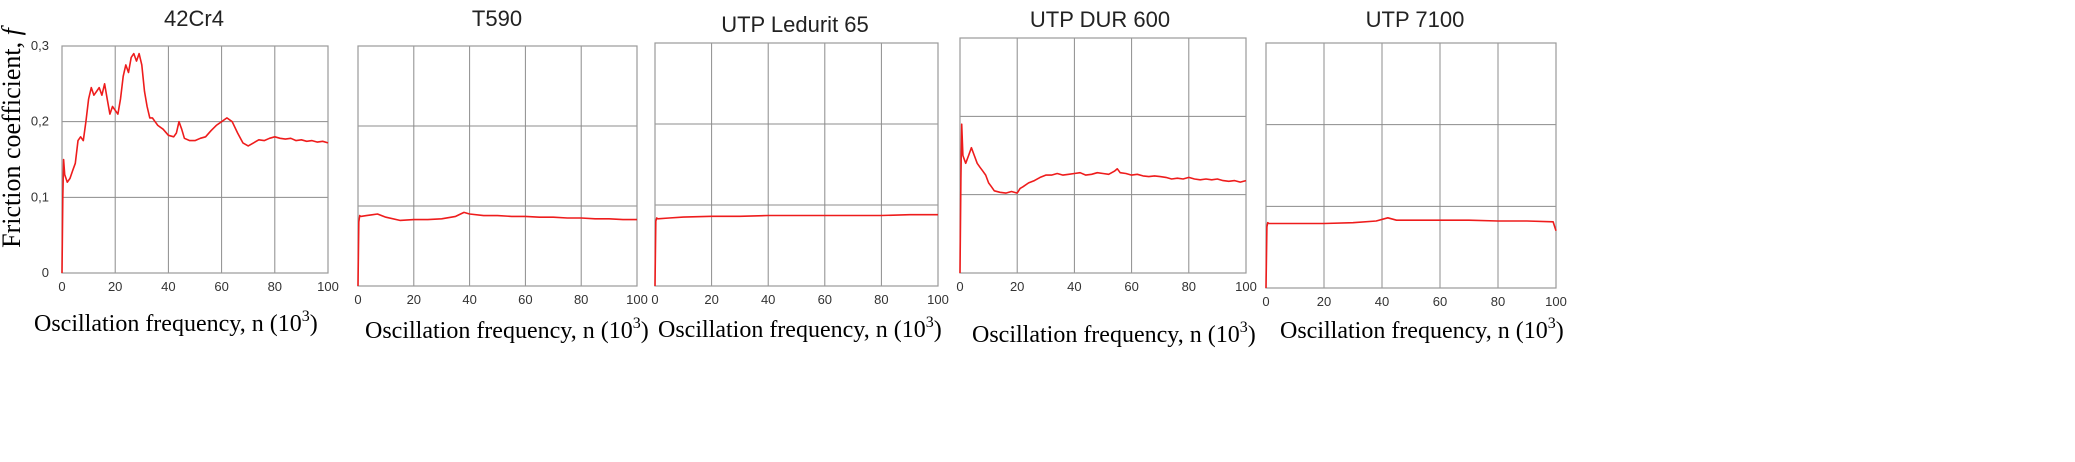 The image size is (2075, 462). What do you see at coordinates (40, 45) in the screenshot?
I see `panel-1-y-tick-label-3: 0,3` at bounding box center [40, 45].